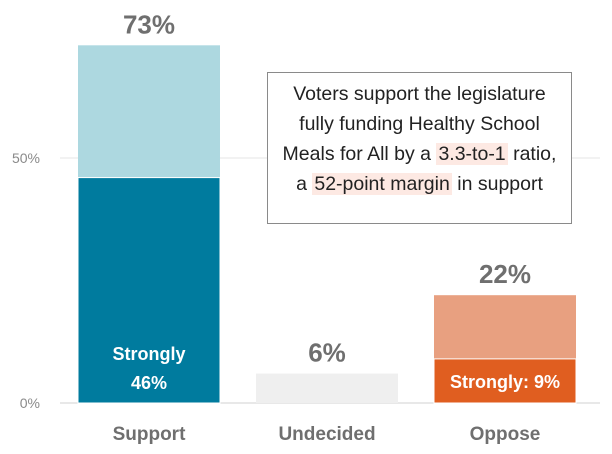 This screenshot has width=612, height=454. I want to click on total-label-oppose: 22%, so click(505, 274).